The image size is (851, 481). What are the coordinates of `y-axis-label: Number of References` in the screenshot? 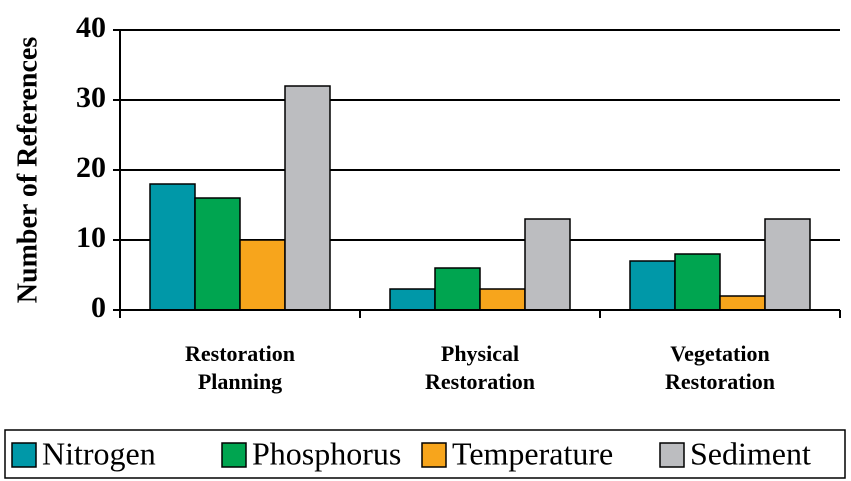 It's located at (27, 170).